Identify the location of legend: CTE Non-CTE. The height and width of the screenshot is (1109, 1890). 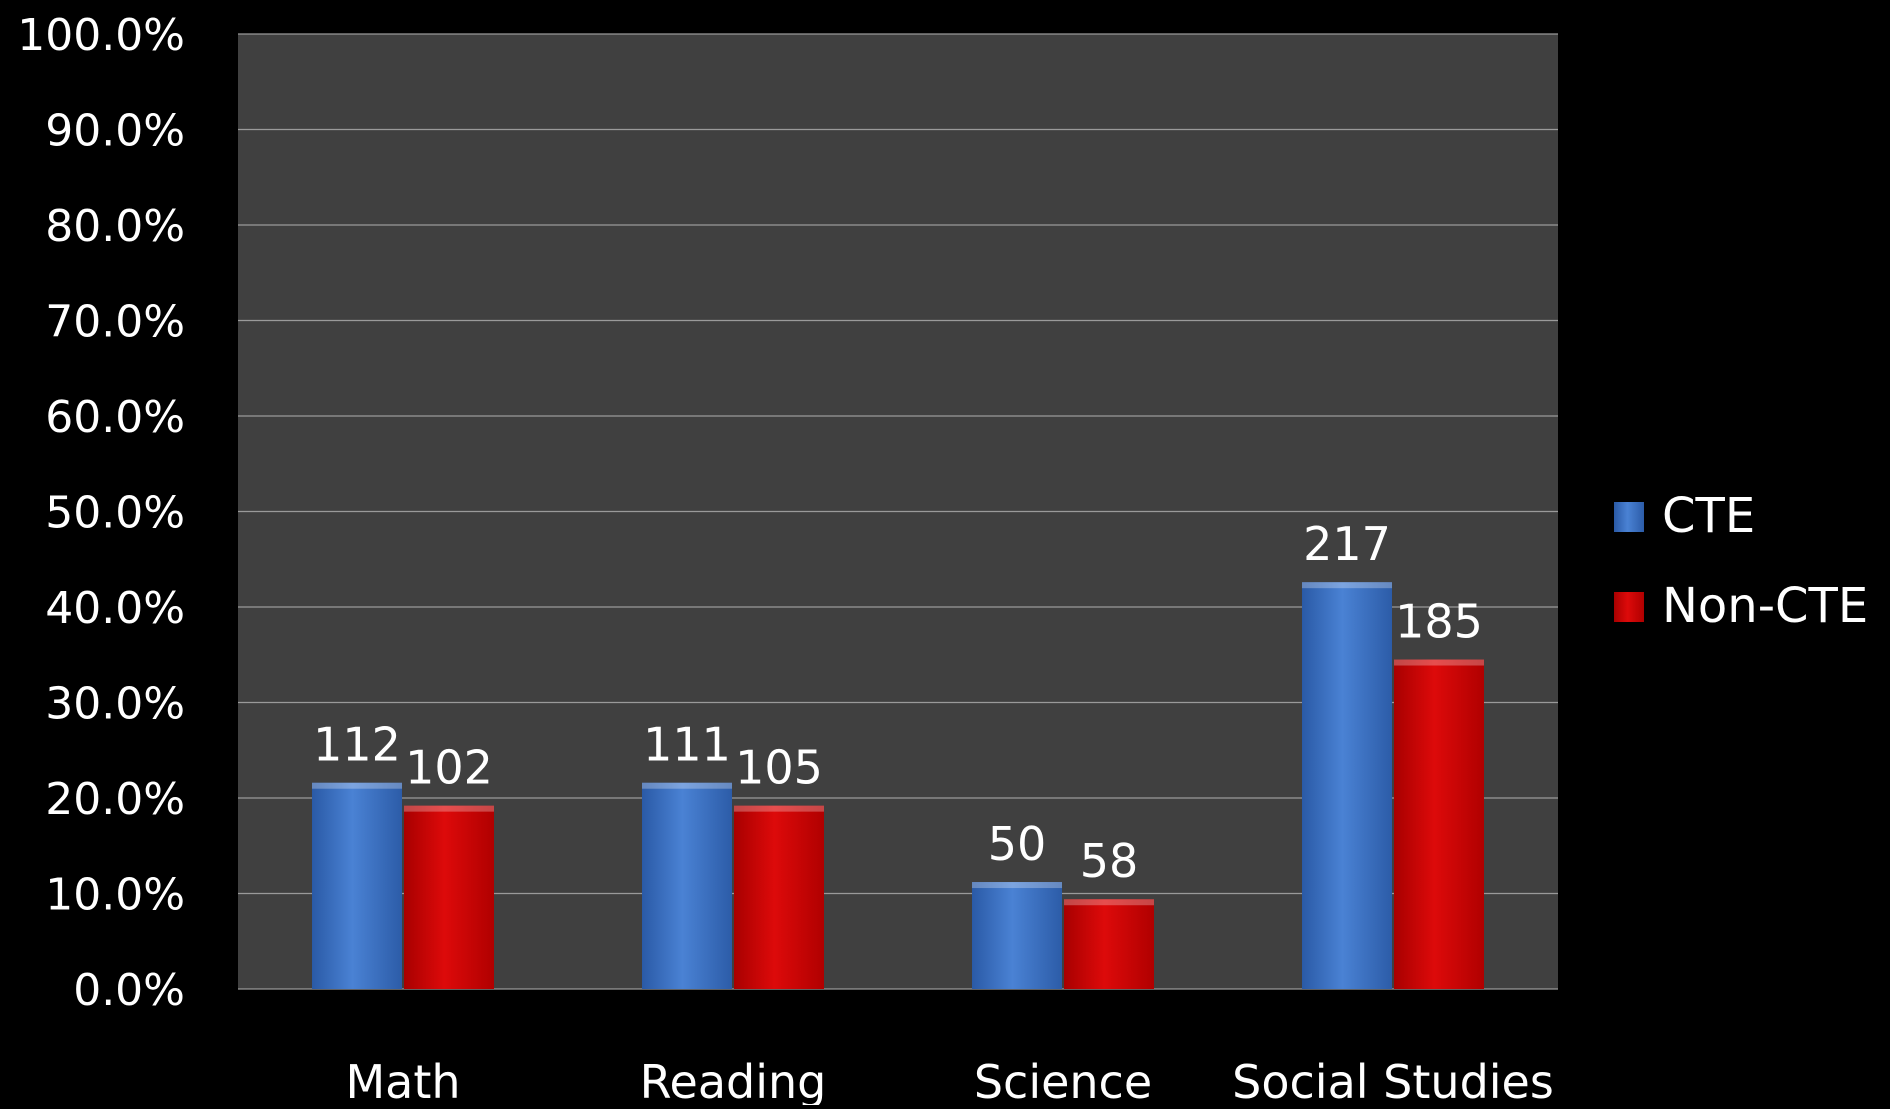
(1741, 561).